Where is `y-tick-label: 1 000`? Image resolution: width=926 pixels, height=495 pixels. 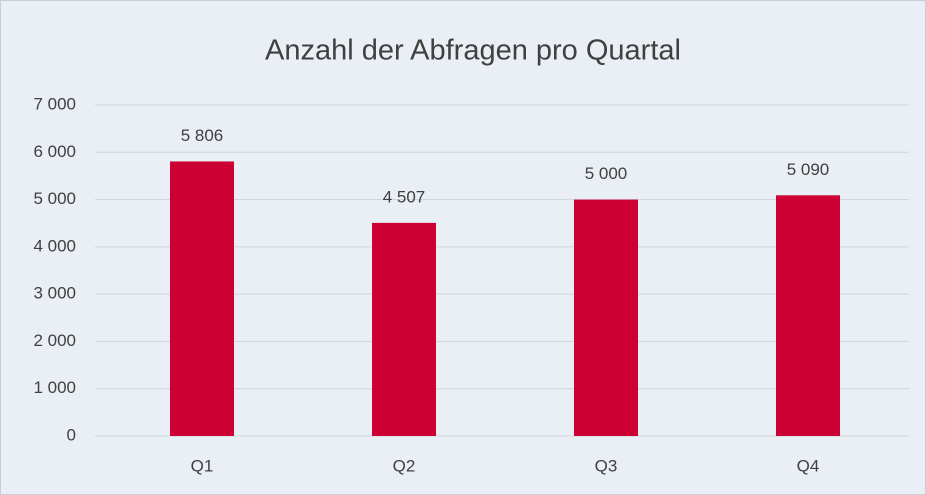
y-tick-label: 1 000 is located at coordinates (54, 387).